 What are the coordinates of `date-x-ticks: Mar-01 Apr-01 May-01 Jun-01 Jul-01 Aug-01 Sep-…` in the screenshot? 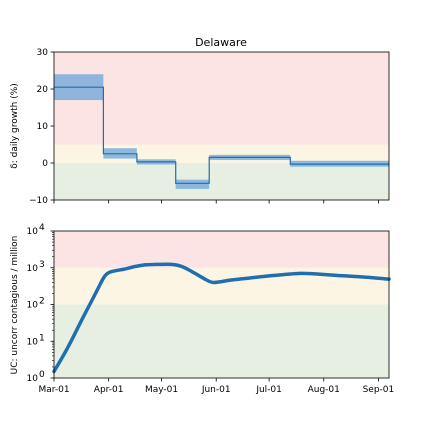 It's located at (216, 386).